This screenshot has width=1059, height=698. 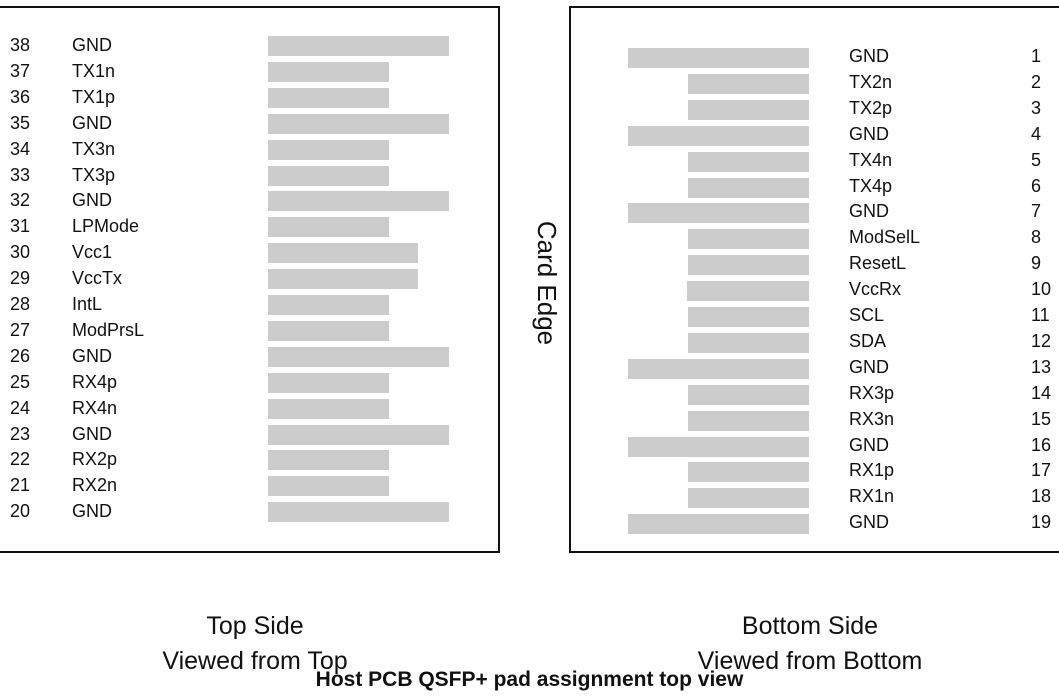 I want to click on pin-name: TX1n, so click(x=94, y=70).